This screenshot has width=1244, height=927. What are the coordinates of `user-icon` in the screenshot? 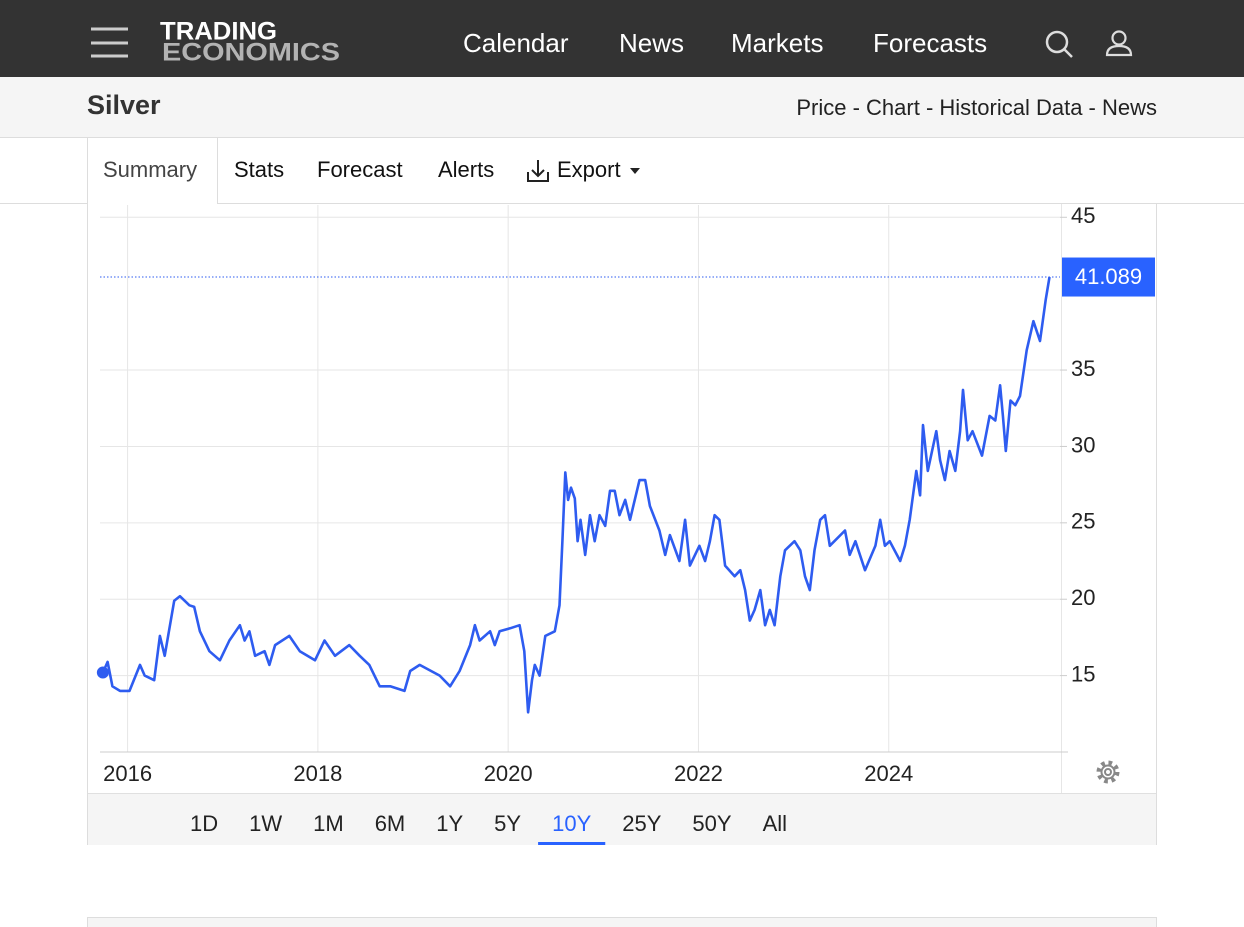 It's located at (1119, 43).